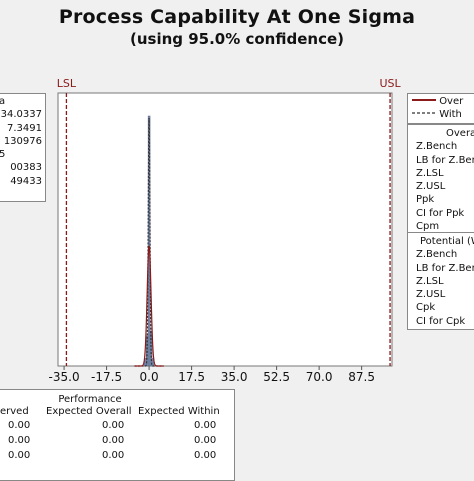  I want to click on lsl-label: LSL, so click(67, 83).